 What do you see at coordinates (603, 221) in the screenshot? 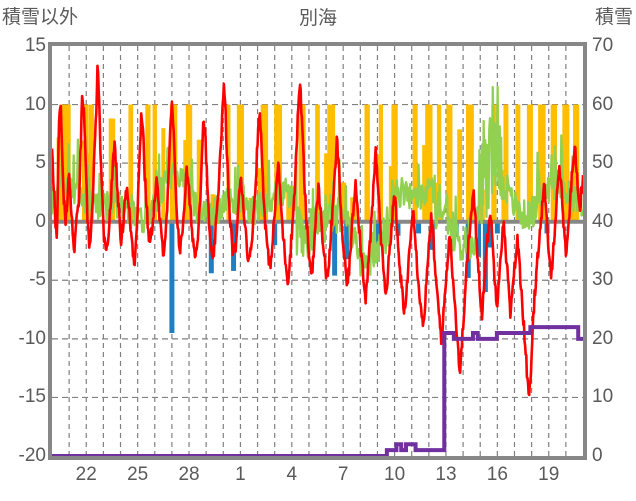
I see `right-axis-tick-label: 40` at bounding box center [603, 221].